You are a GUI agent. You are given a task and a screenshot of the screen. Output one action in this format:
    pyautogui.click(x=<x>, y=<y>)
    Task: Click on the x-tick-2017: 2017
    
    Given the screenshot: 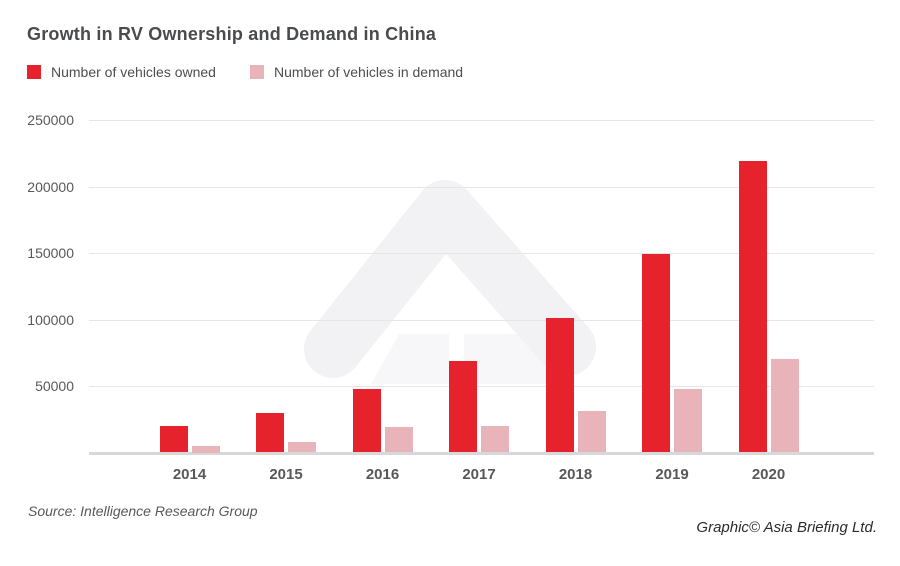 What is the action you would take?
    pyautogui.click(x=479, y=474)
    